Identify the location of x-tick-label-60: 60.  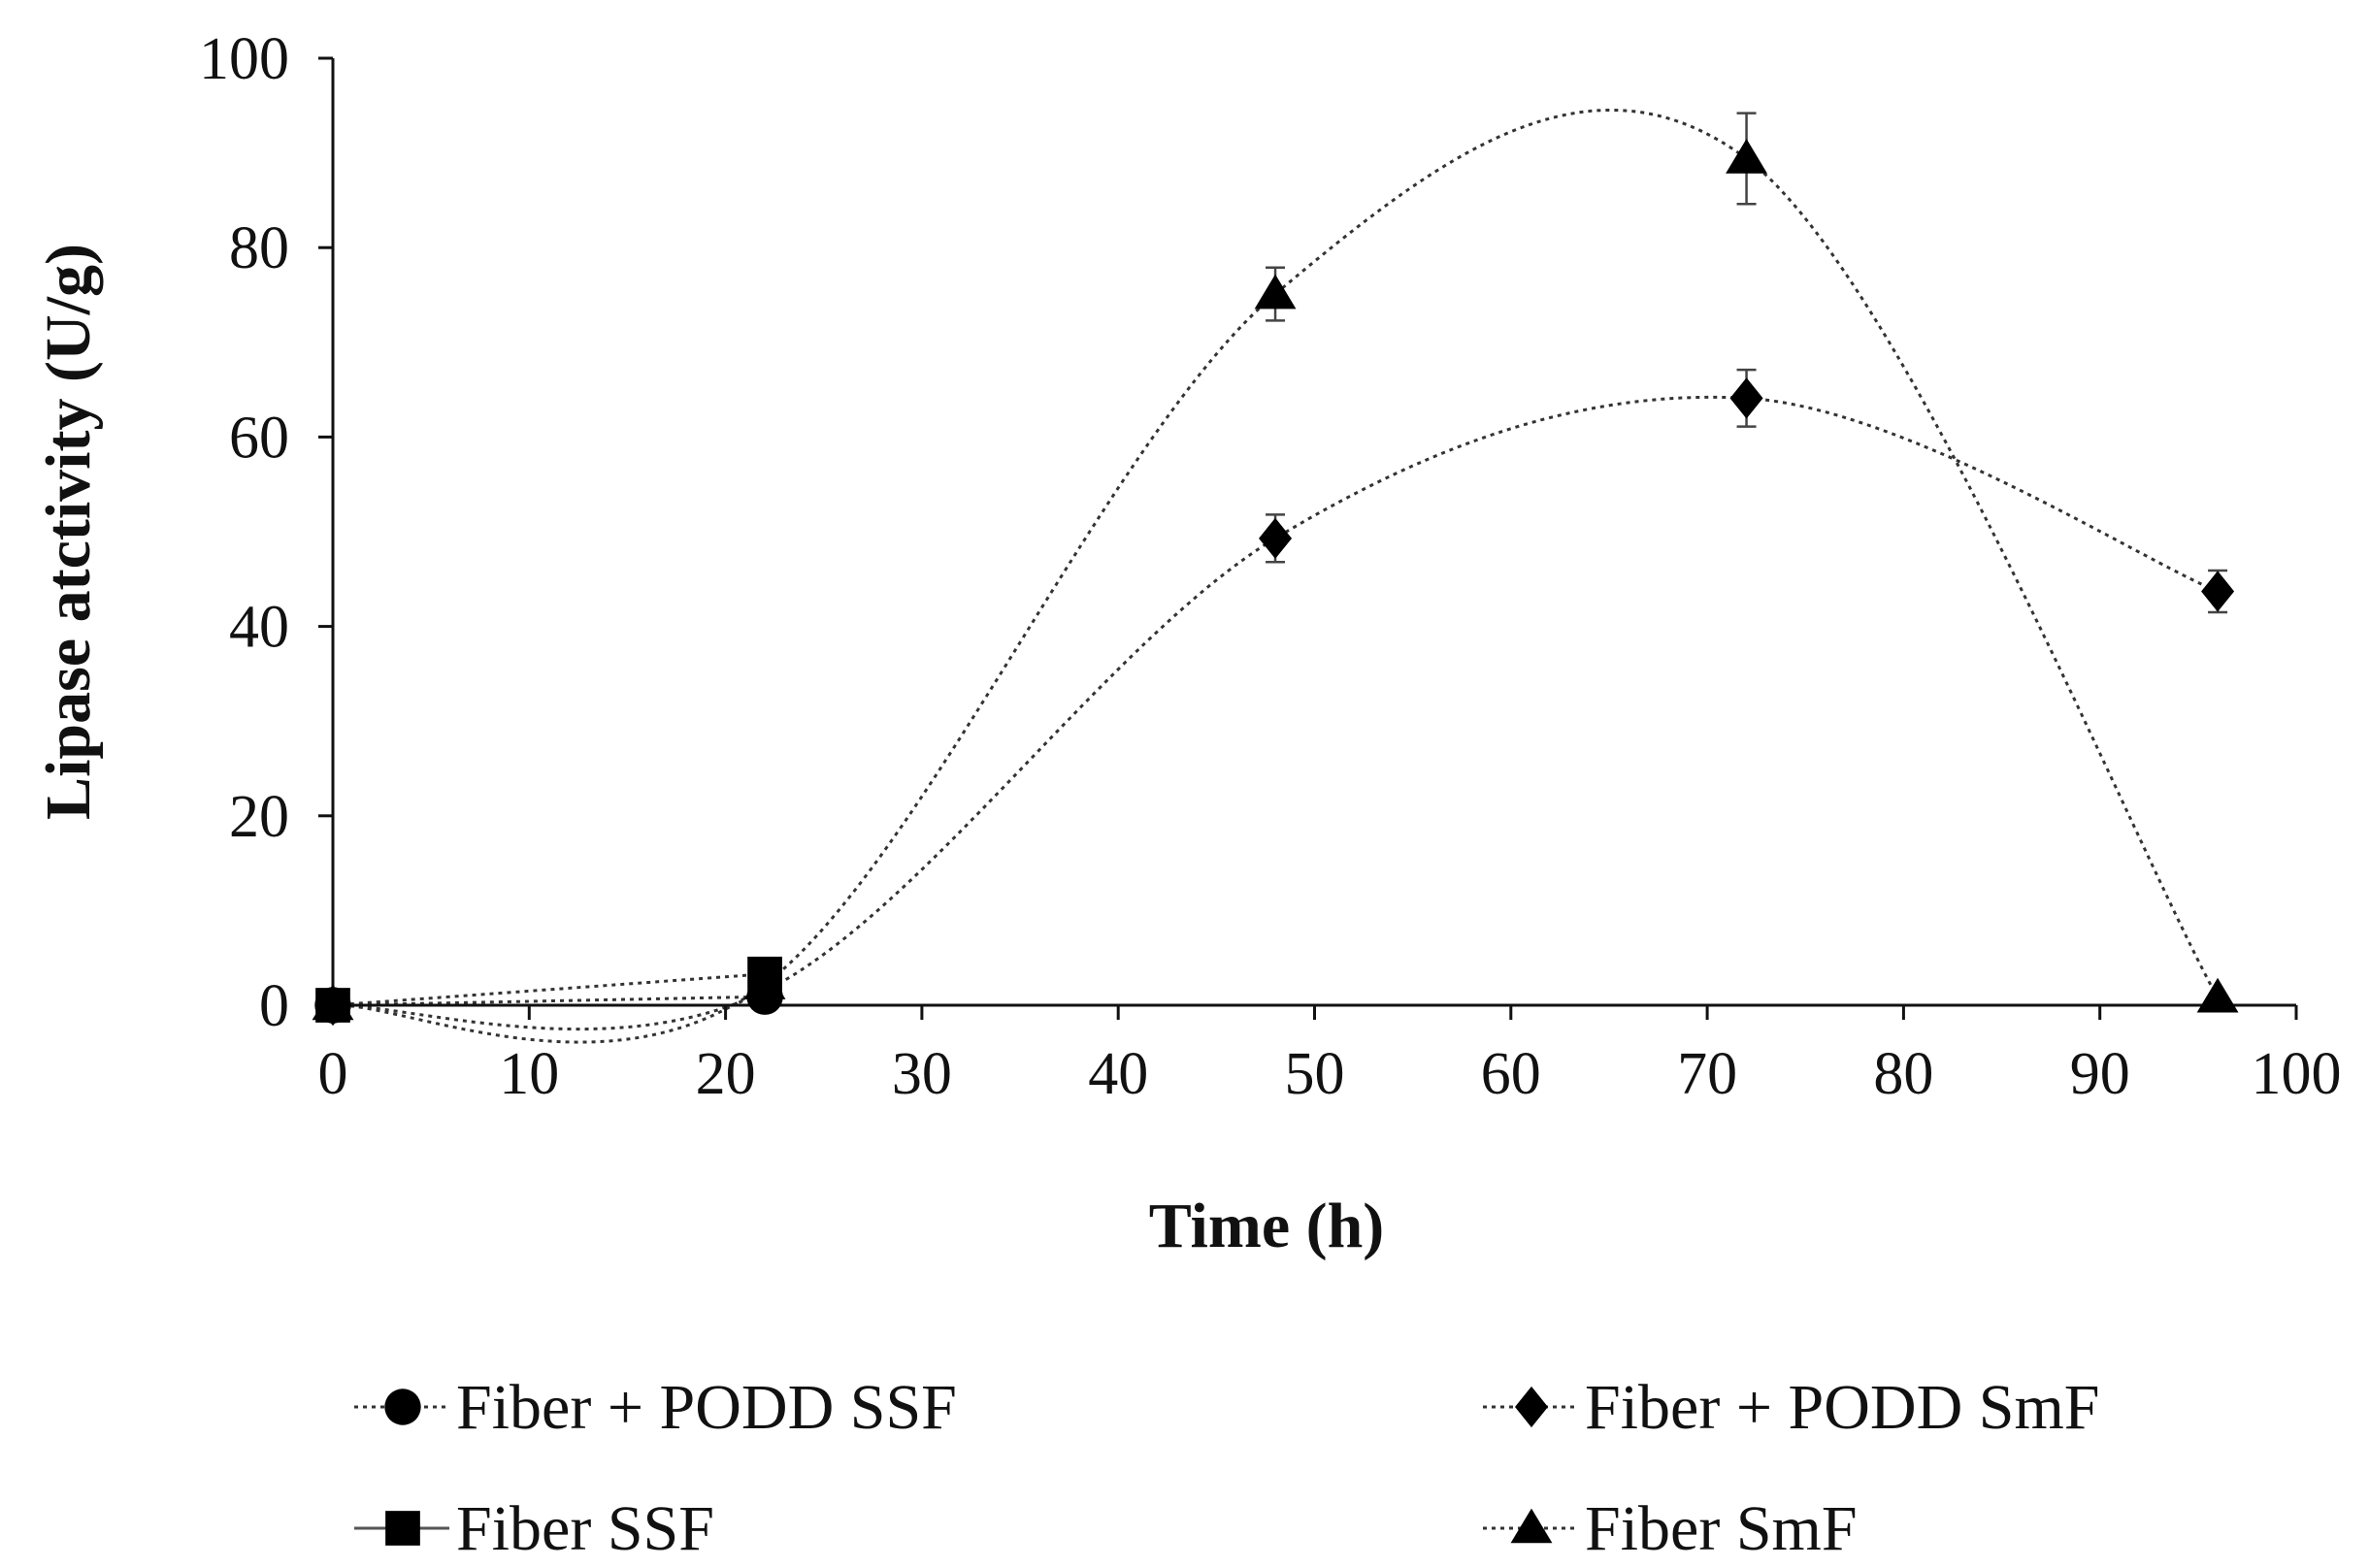
(1511, 1074).